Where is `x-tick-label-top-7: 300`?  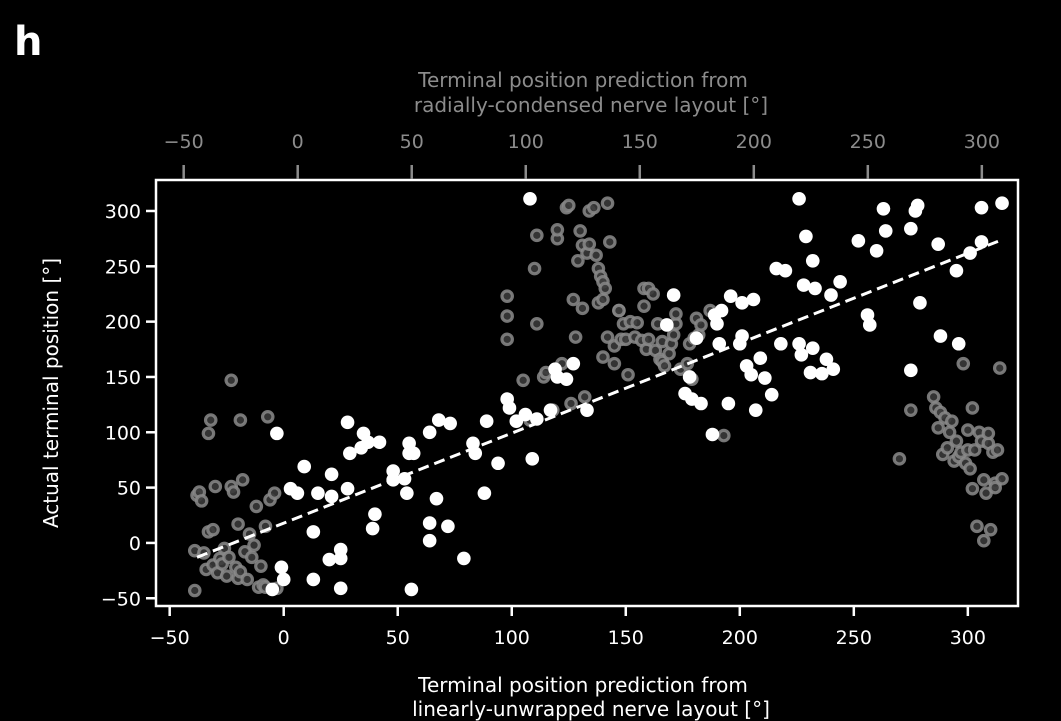 x-tick-label-top-7: 300 is located at coordinates (982, 142).